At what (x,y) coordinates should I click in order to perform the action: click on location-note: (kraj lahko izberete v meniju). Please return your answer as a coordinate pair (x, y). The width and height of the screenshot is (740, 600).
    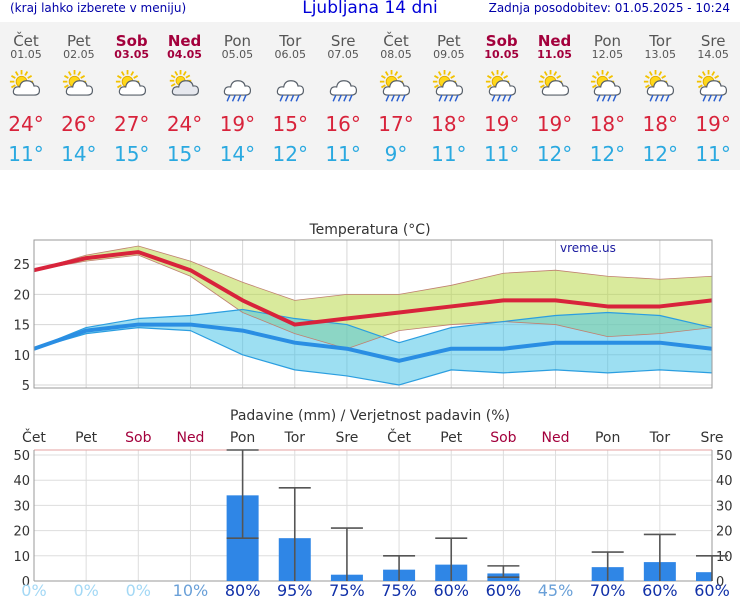
    Looking at the image, I should click on (98, 8).